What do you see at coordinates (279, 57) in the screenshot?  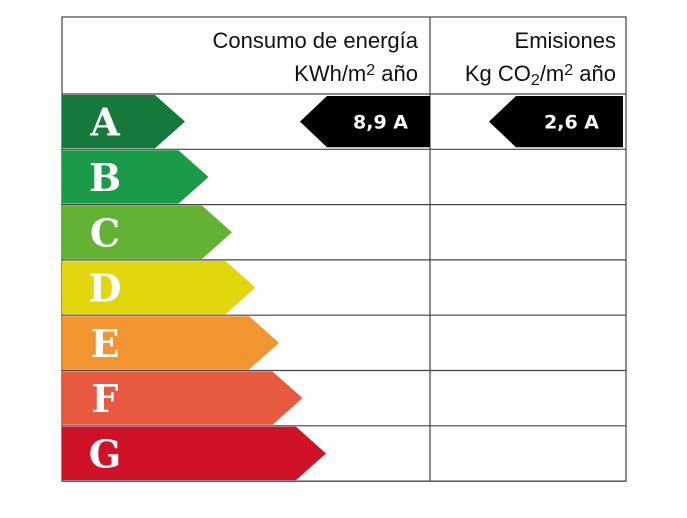 I see `consumption-header: Consumo de energía KWh/m2 año` at bounding box center [279, 57].